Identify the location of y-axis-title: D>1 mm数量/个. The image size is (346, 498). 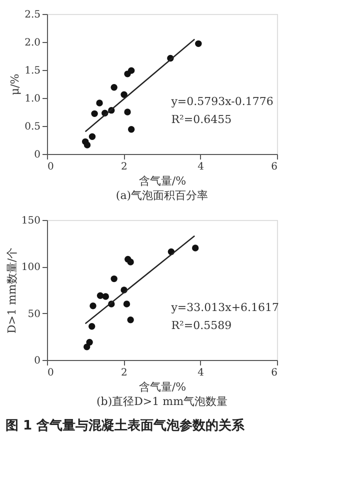
(11, 290).